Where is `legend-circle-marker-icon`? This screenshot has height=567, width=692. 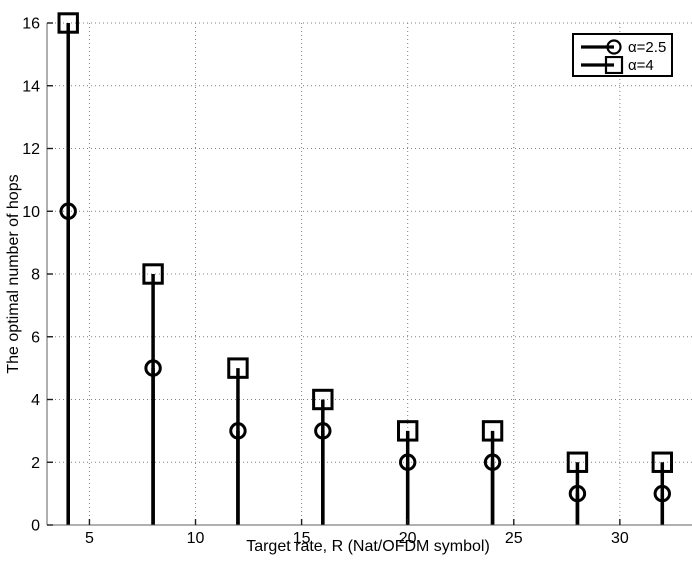
legend-circle-marker-icon is located at coordinates (614, 47).